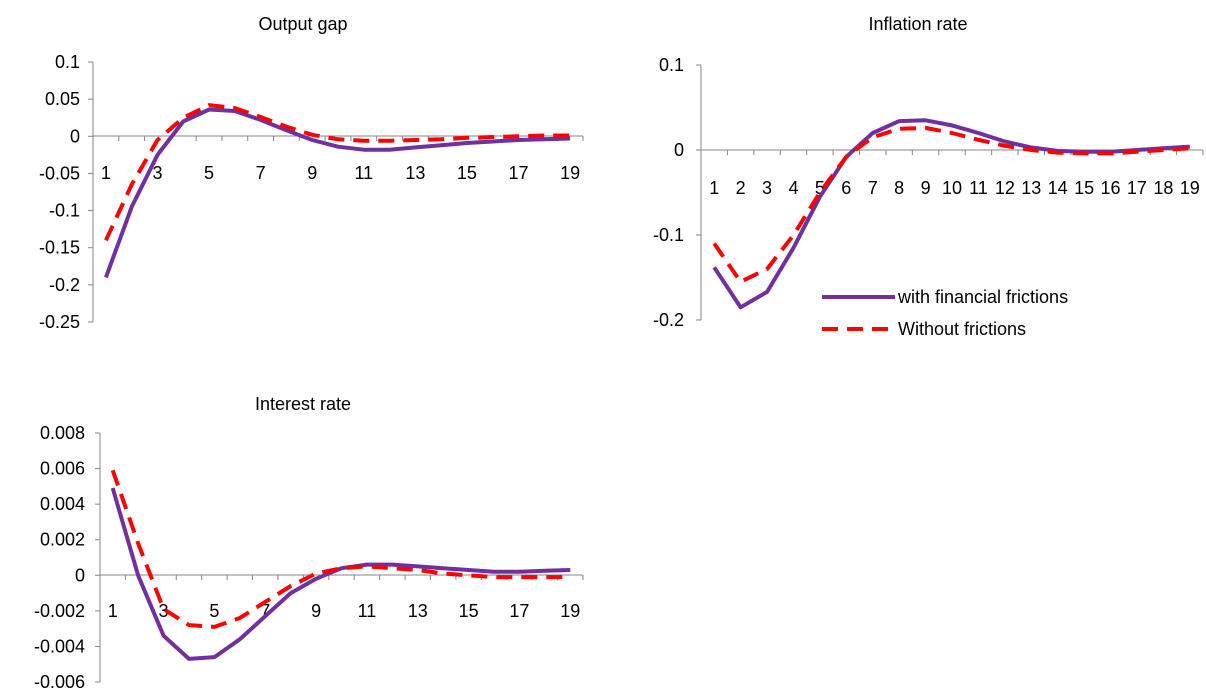 This screenshot has width=1206, height=691. Describe the element at coordinates (793, 188) in the screenshot. I see `x-tick-label: 4` at that location.